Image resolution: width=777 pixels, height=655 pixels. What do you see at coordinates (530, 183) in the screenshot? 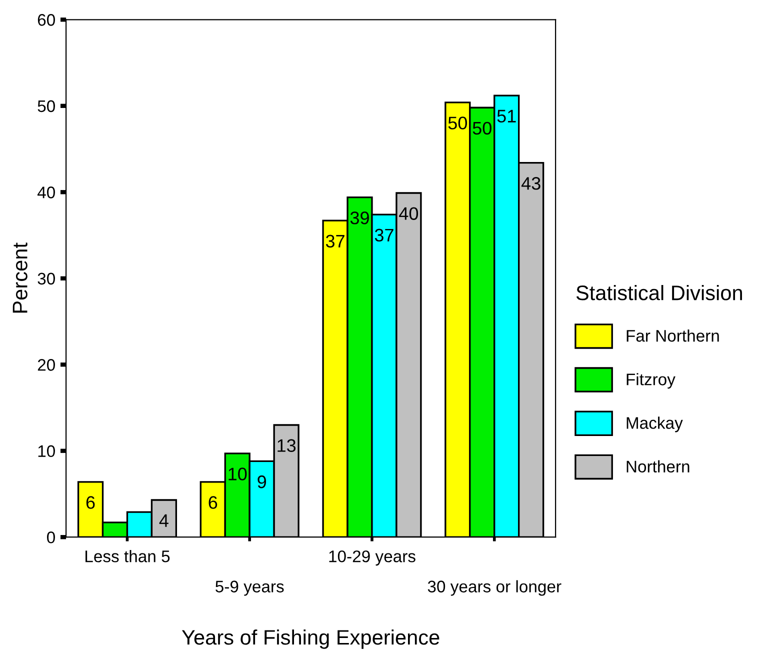
I see `data-label: 43` at bounding box center [530, 183].